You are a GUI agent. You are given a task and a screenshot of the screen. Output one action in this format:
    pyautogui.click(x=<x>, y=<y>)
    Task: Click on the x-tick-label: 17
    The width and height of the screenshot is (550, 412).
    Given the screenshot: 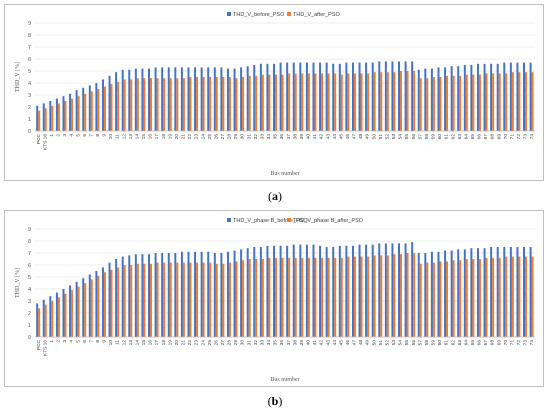 What is the action you would take?
    pyautogui.click(x=157, y=343)
    